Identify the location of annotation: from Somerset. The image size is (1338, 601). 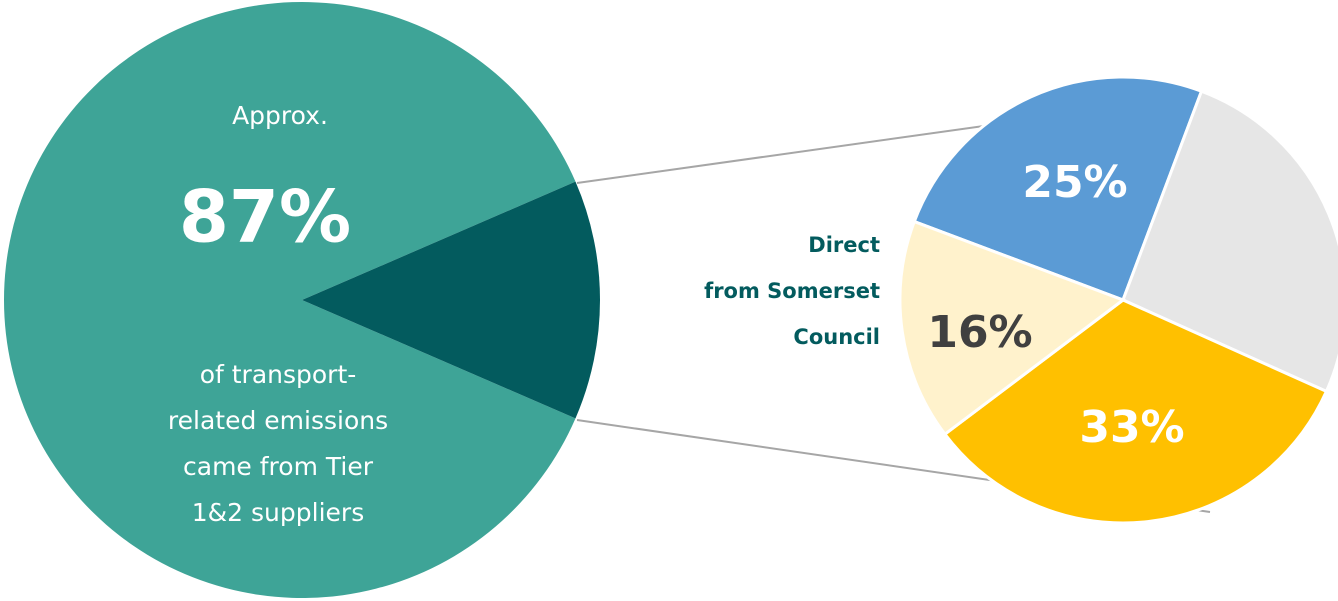
(792, 291).